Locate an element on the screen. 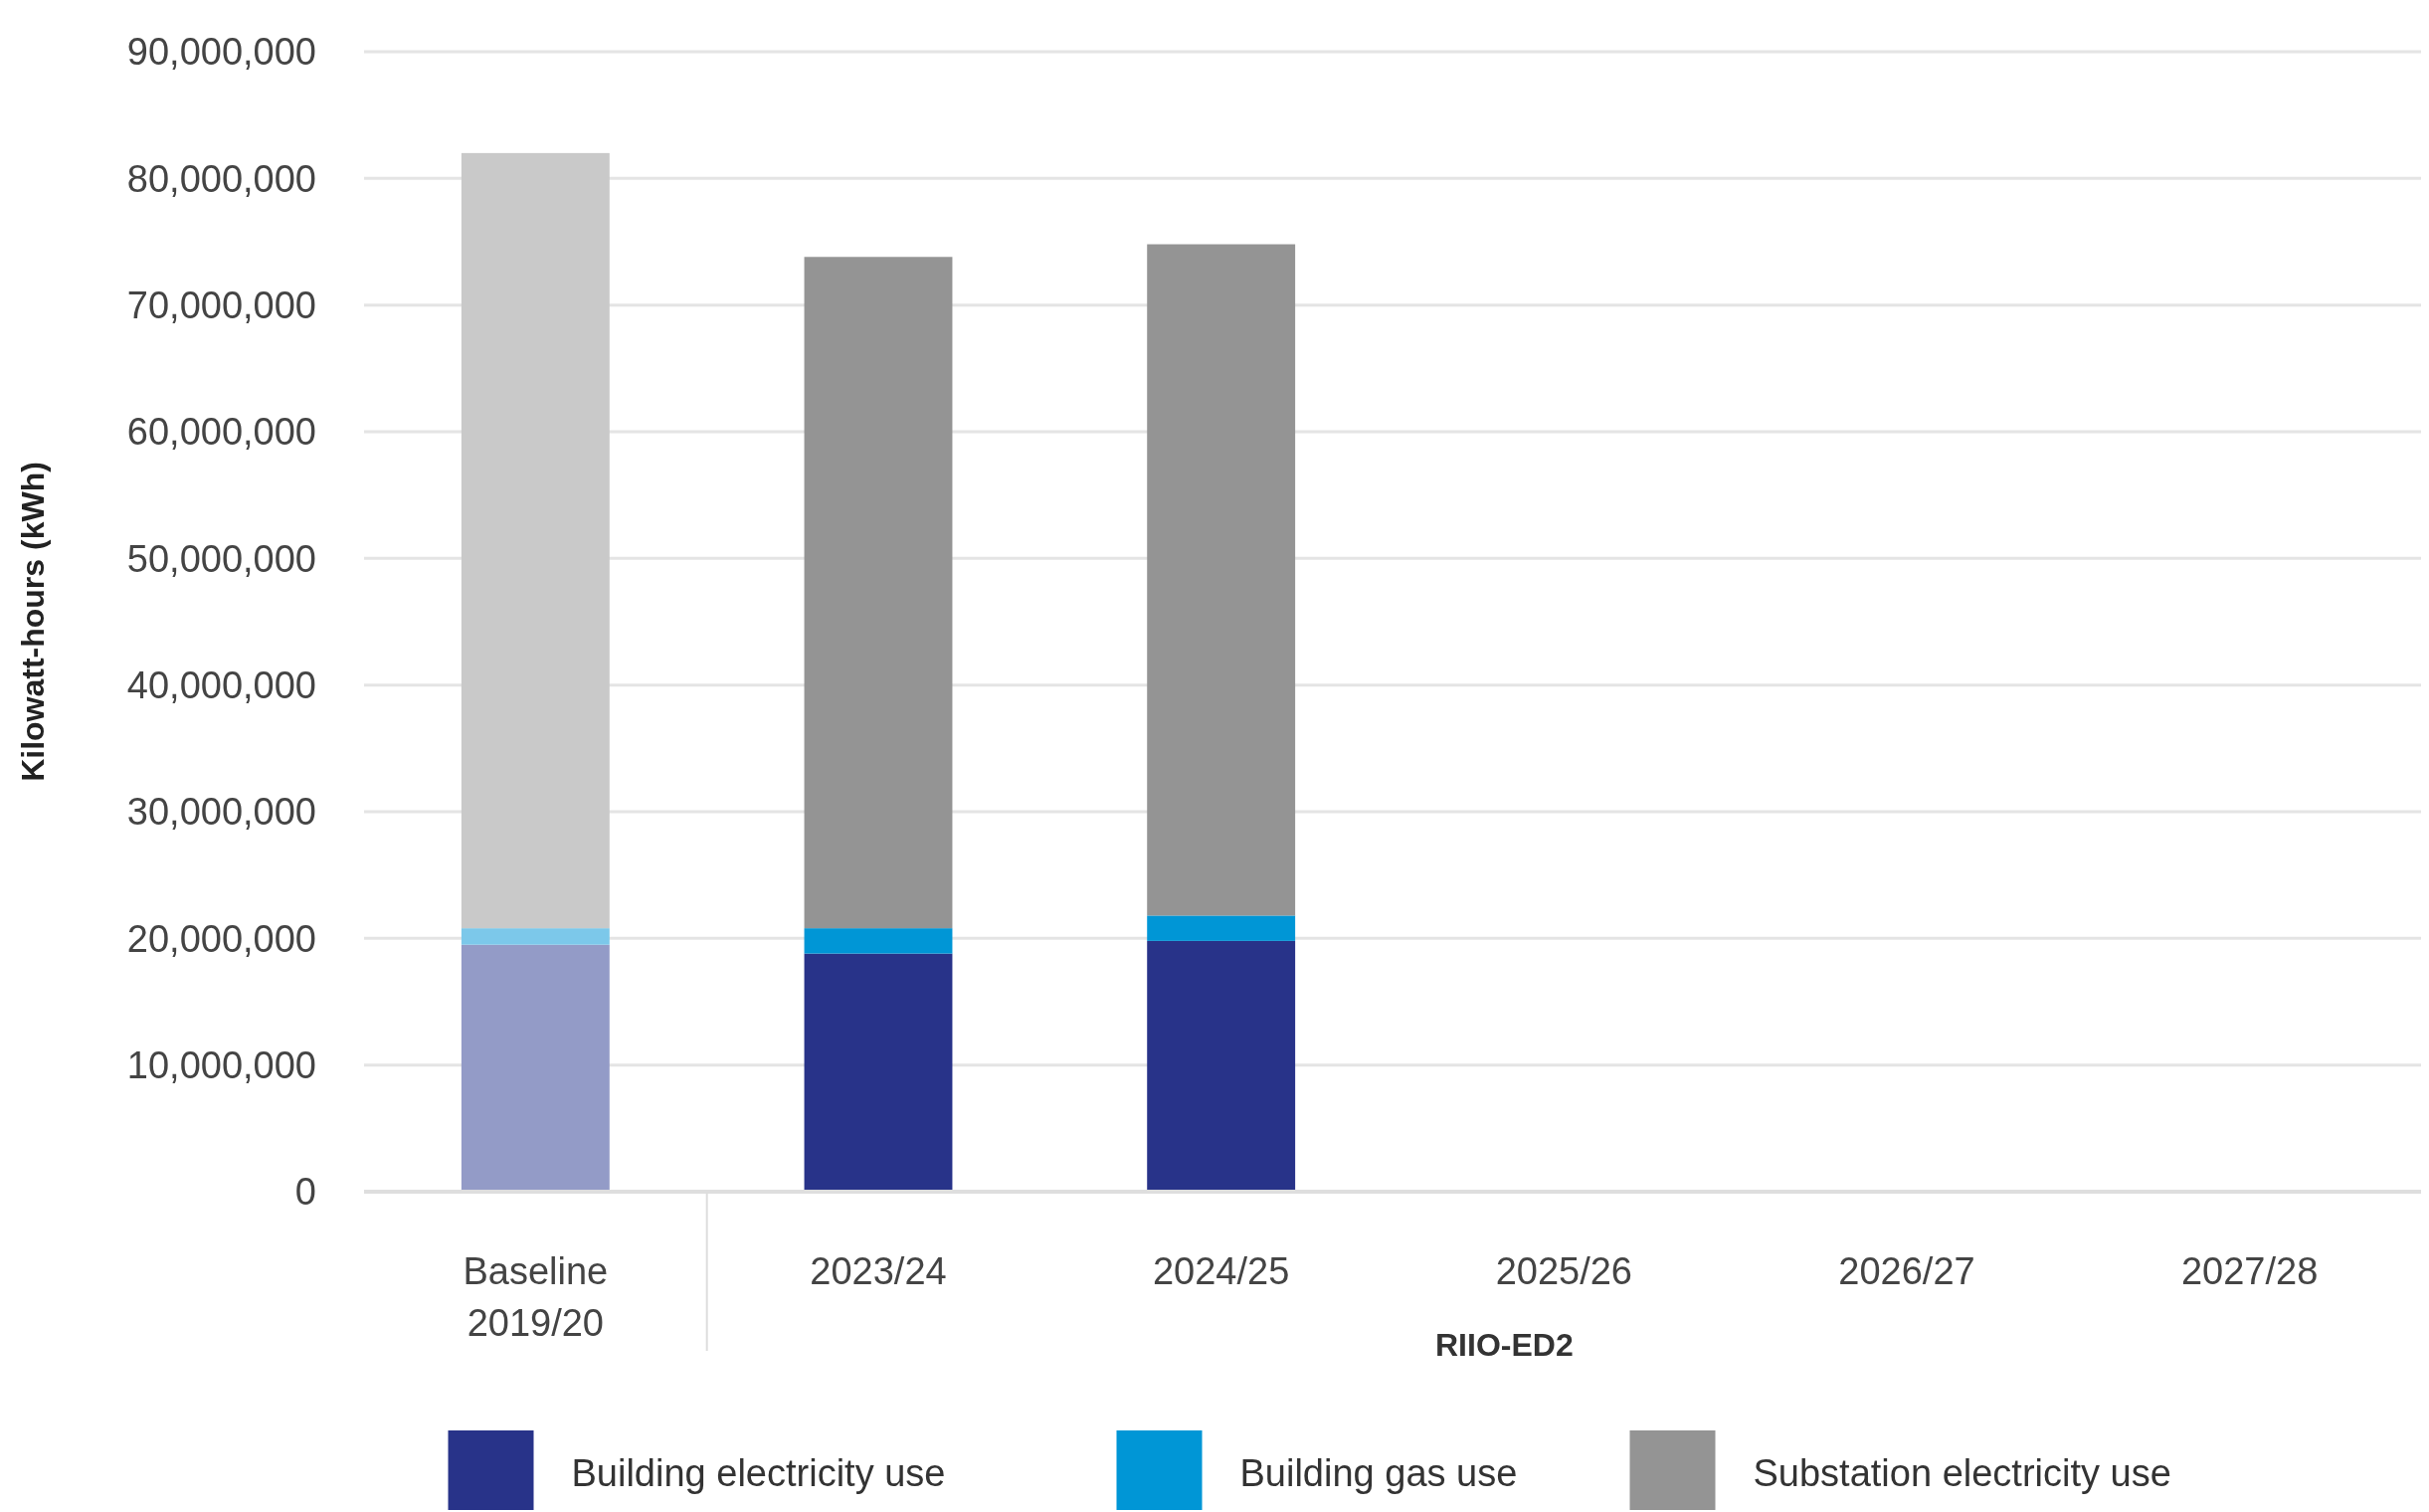 The width and height of the screenshot is (2429, 1512). y-tick-label: 50,000,000 is located at coordinates (221, 559).